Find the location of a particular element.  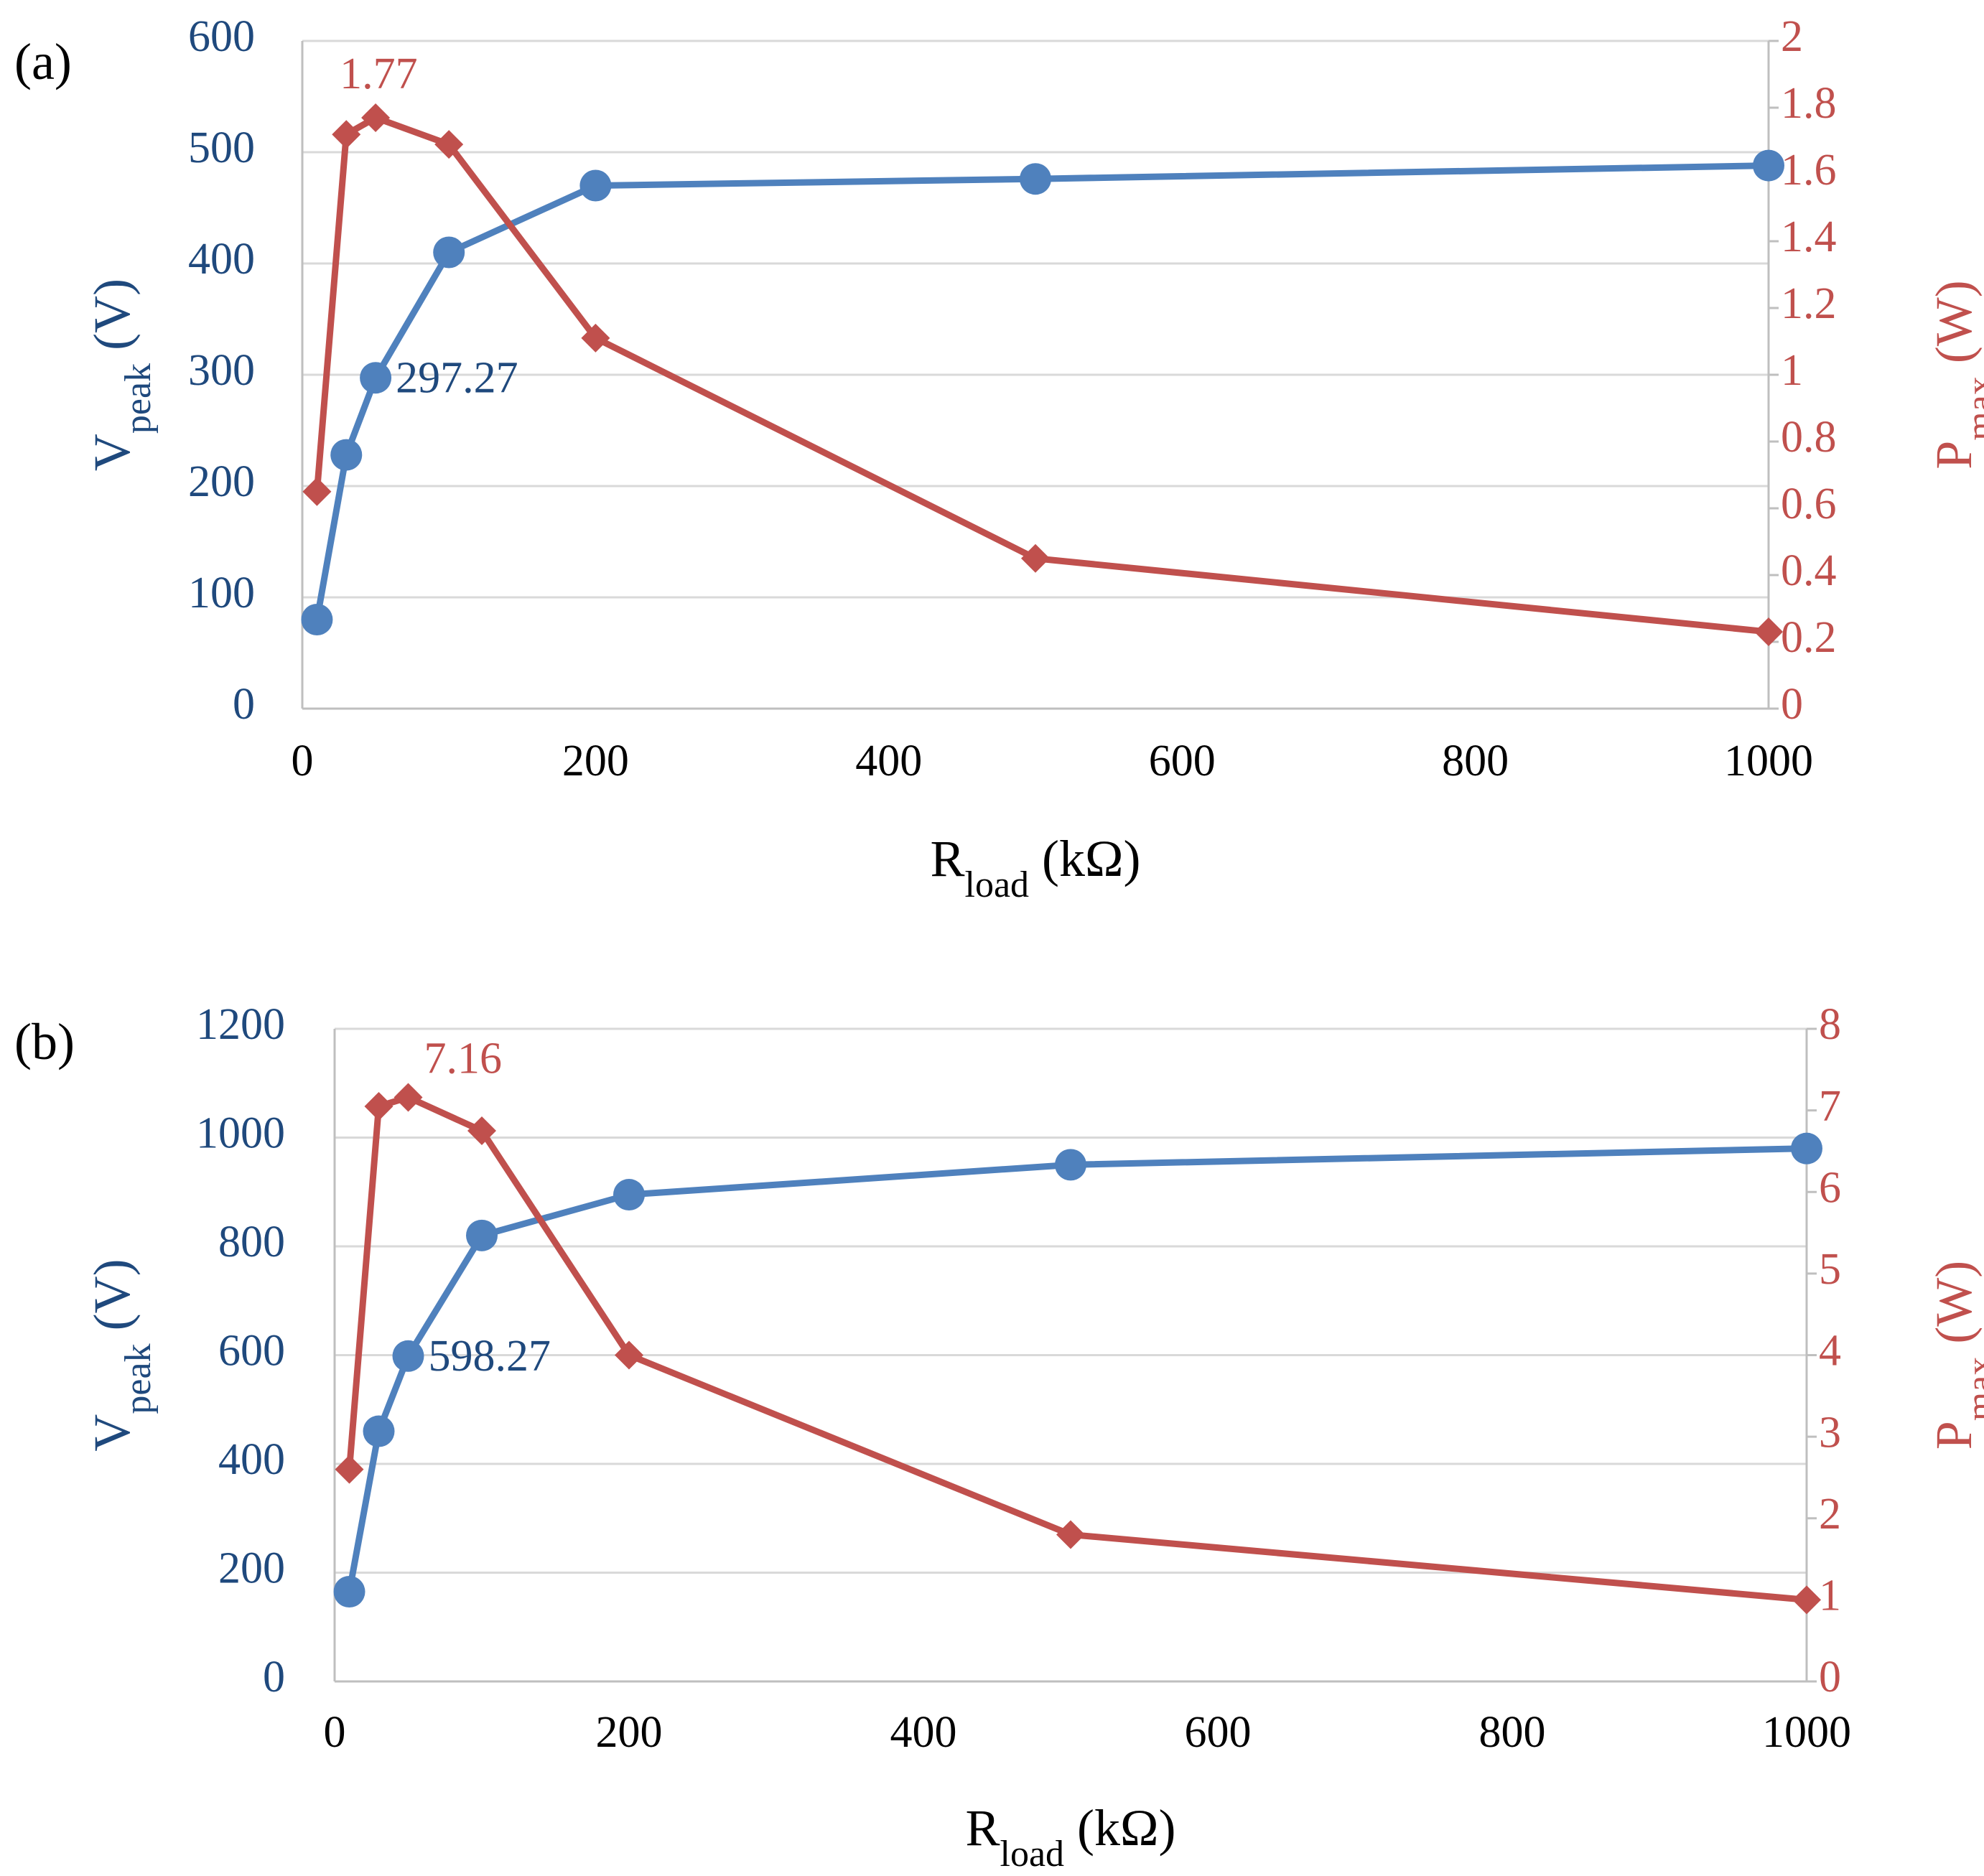

y-right-tick-label: 0.4 is located at coordinates (1809, 570).